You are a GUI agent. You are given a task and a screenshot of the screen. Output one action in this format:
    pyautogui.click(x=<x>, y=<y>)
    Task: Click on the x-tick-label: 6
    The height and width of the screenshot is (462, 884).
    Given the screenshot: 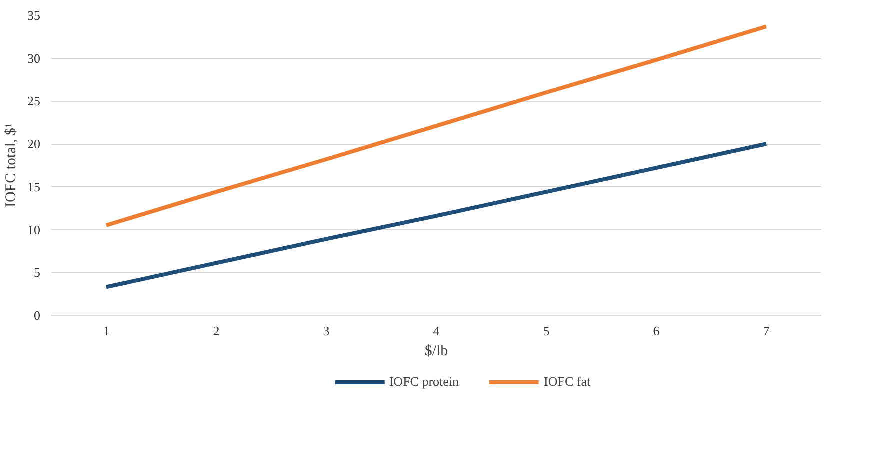 What is the action you would take?
    pyautogui.click(x=656, y=331)
    